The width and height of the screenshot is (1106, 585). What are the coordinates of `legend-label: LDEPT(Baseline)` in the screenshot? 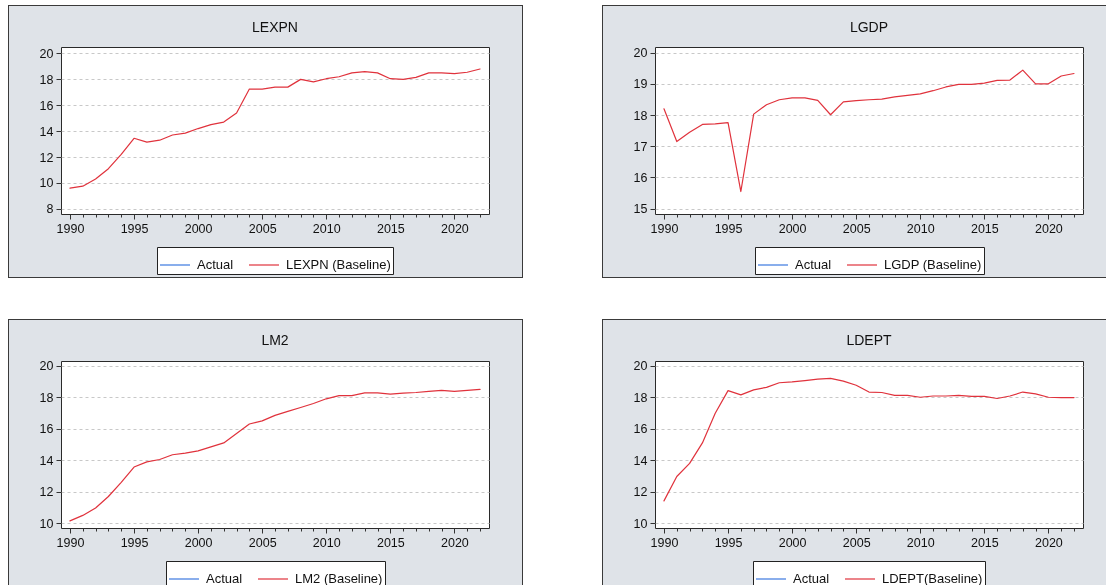 It's located at (932, 578).